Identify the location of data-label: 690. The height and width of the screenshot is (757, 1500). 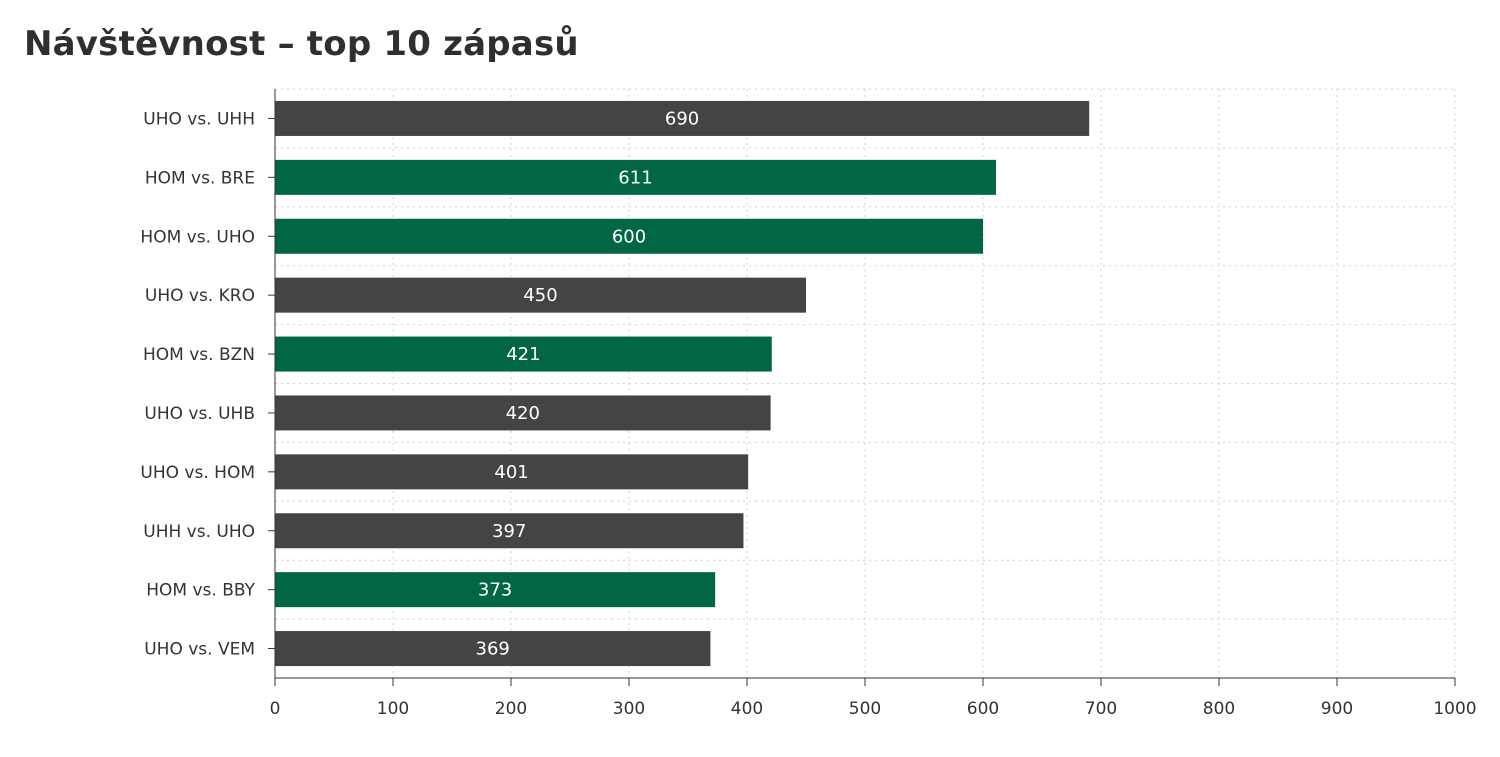
(682, 118).